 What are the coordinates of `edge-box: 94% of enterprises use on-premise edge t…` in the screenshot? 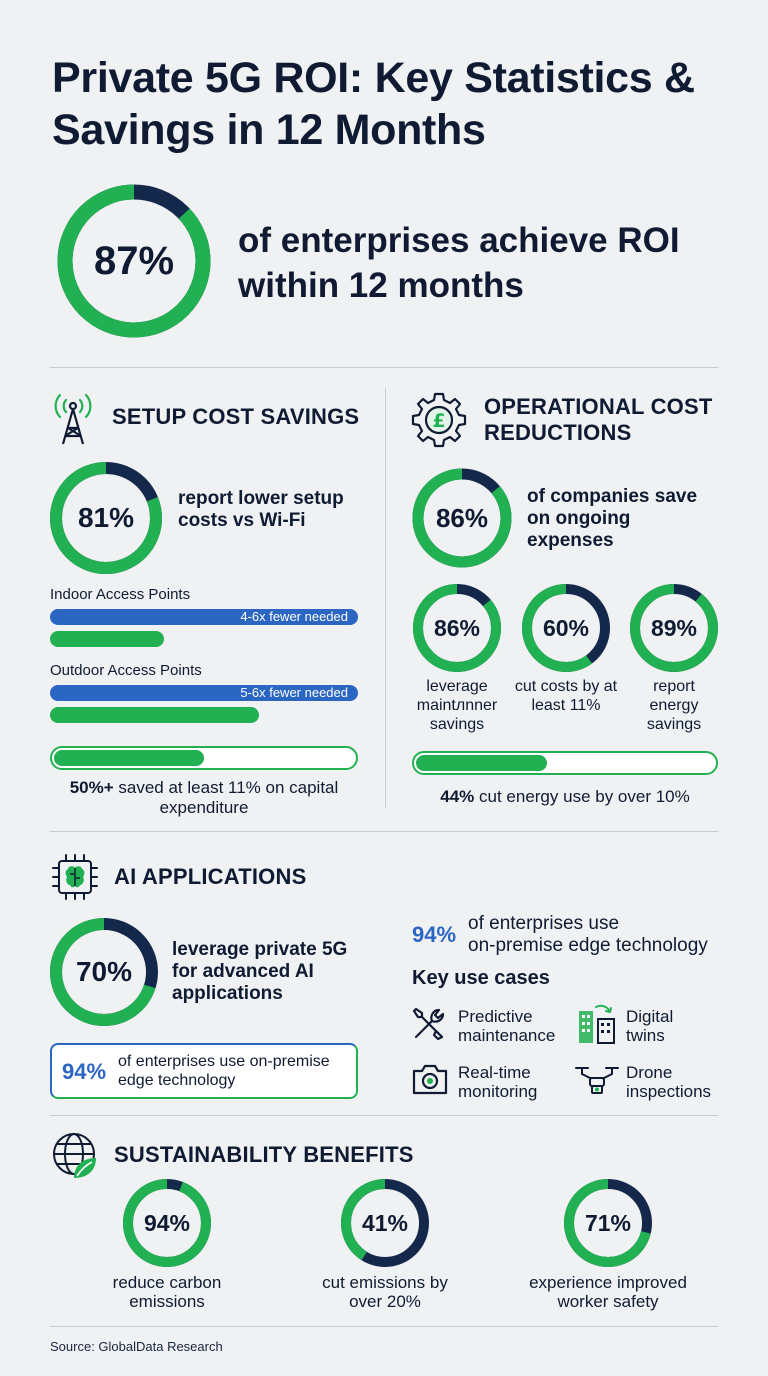 It's located at (204, 1071).